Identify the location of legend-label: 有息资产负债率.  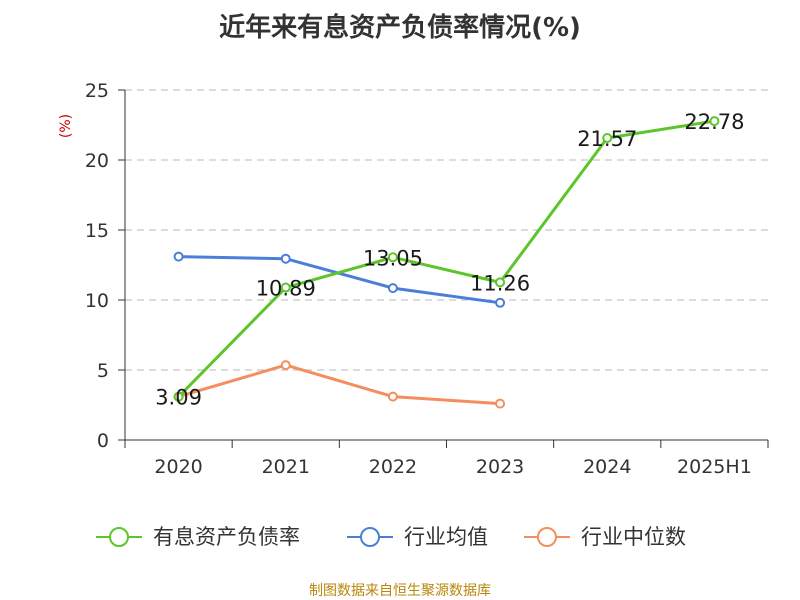
(226, 537).